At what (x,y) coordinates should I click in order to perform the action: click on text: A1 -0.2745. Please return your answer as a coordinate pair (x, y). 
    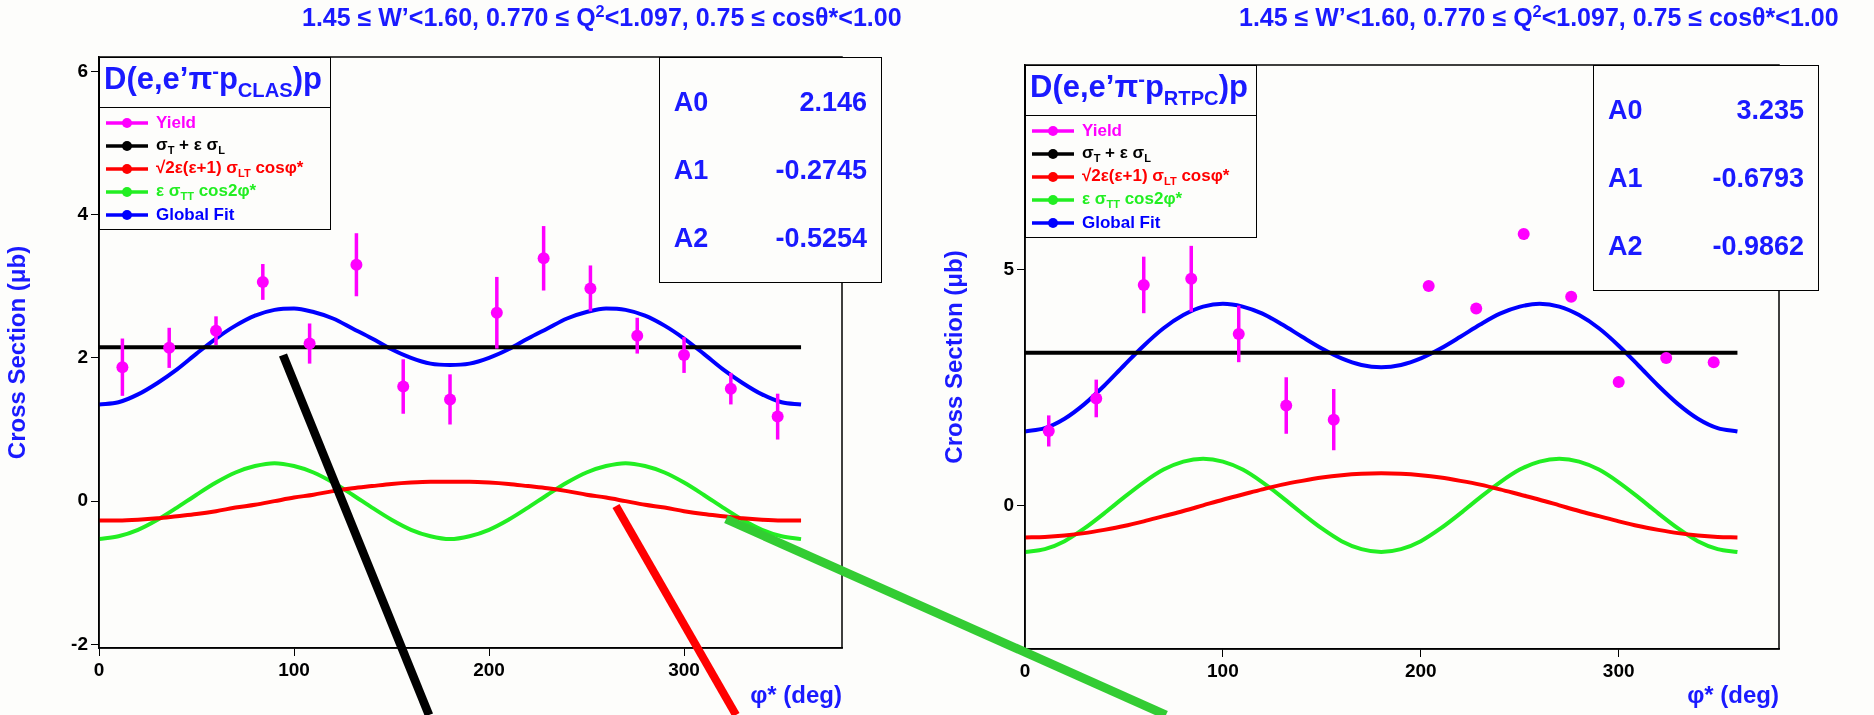
    Looking at the image, I should click on (770, 169).